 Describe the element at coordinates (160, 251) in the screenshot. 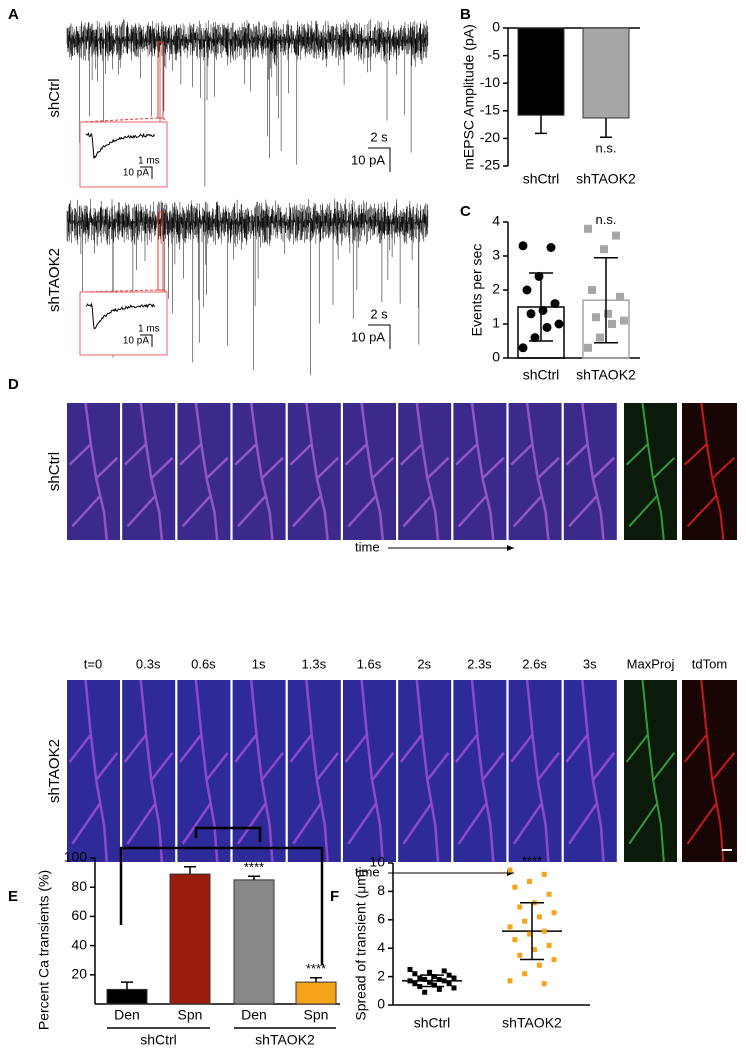

I see `zoom-box` at that location.